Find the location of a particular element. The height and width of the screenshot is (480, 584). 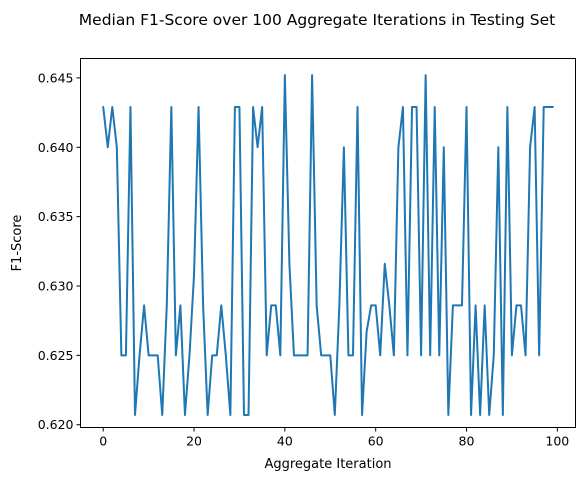

x-axis: 0 20 40 60 80 100 is located at coordinates (334, 438).